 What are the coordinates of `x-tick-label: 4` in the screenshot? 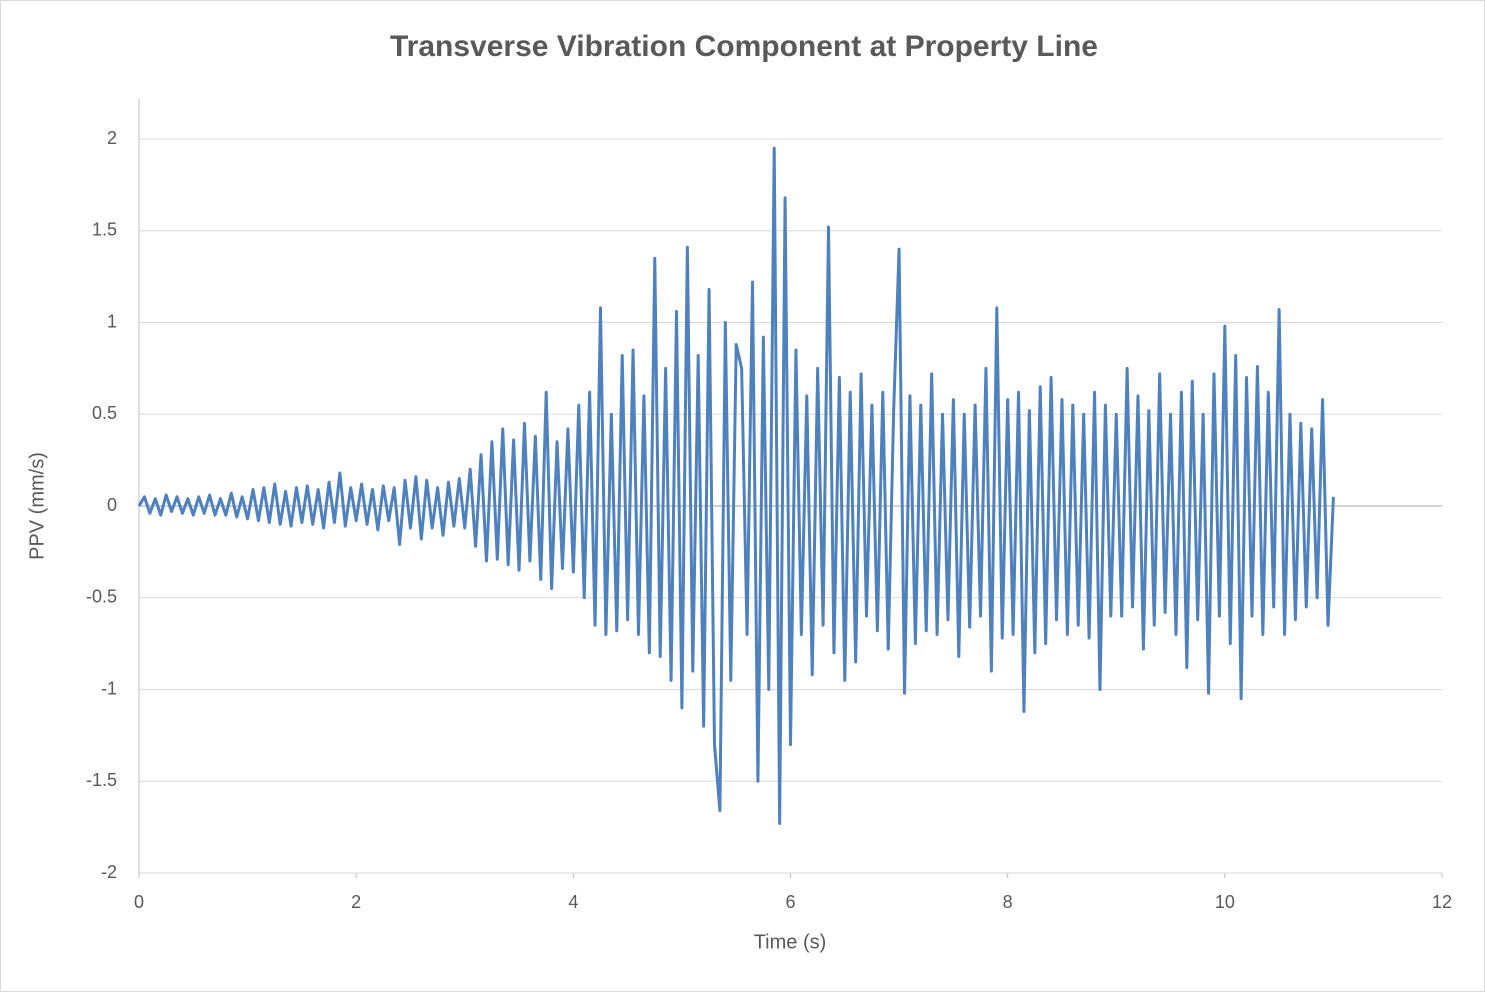 It's located at (573, 902).